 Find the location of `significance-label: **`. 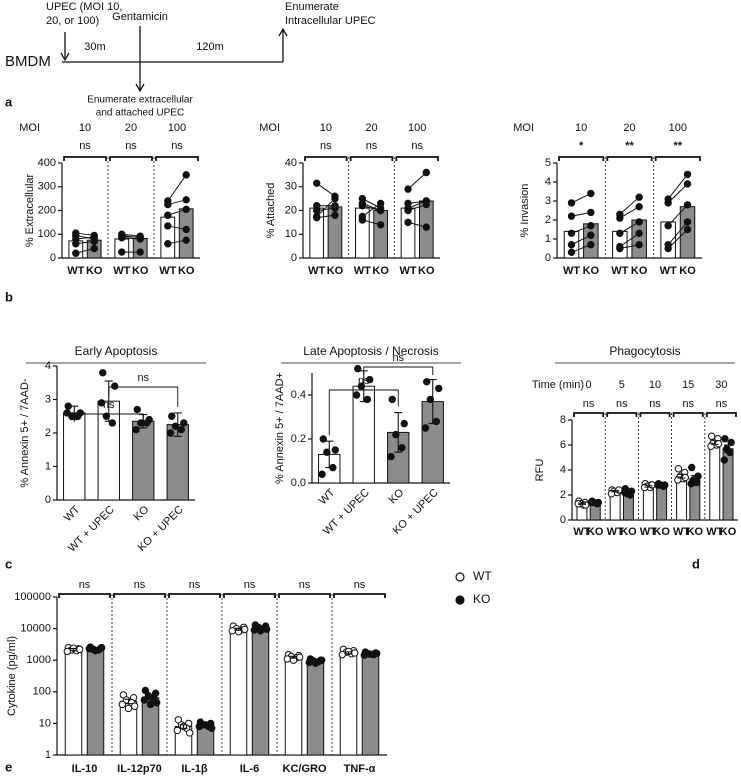

significance-label: ** is located at coordinates (678, 146).